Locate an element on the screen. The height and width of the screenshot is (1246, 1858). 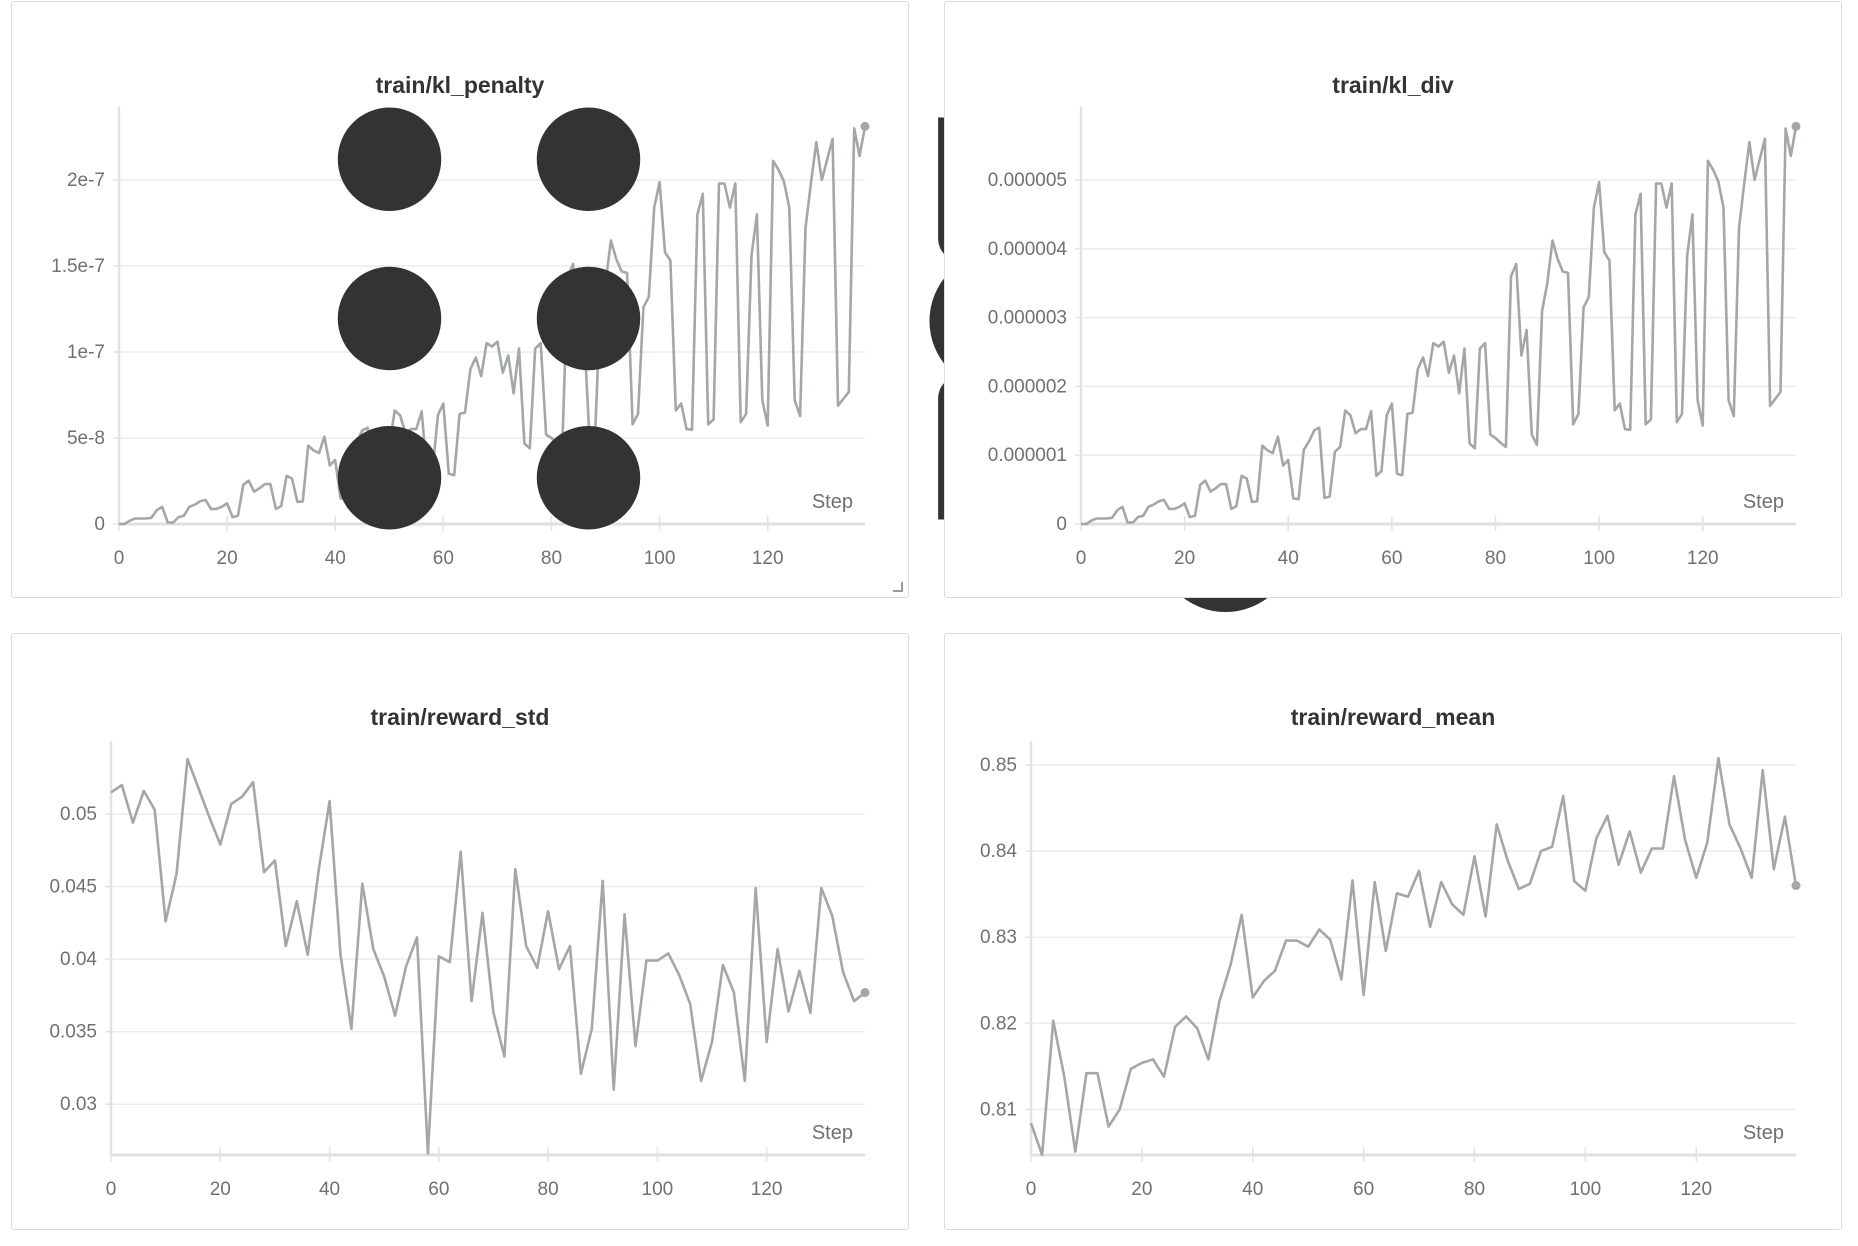
y-tick-label: 5e-8 is located at coordinates (86, 438).